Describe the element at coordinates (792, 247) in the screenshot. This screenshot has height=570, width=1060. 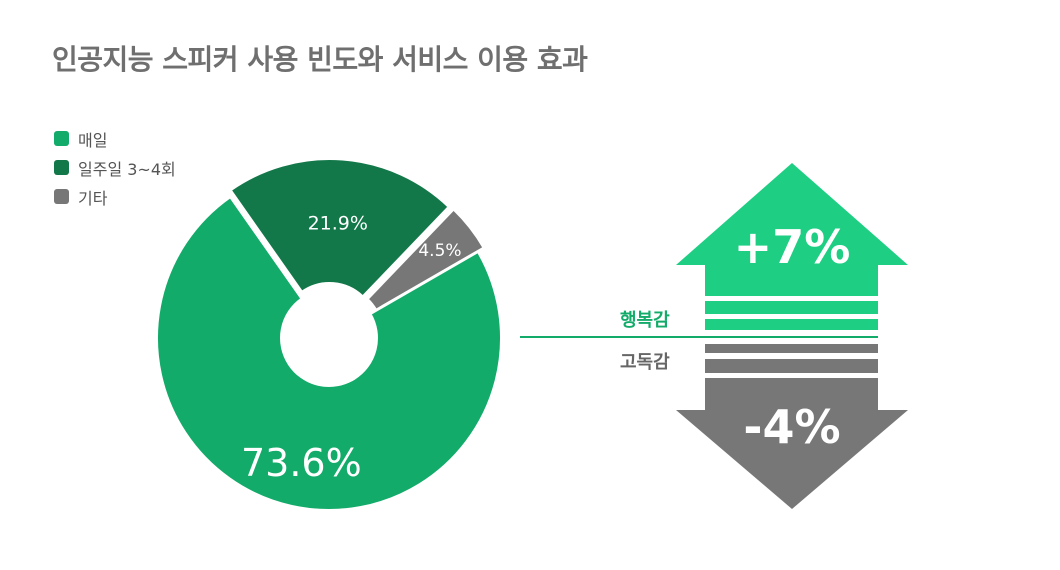
I see `happiness-value: +7%` at that location.